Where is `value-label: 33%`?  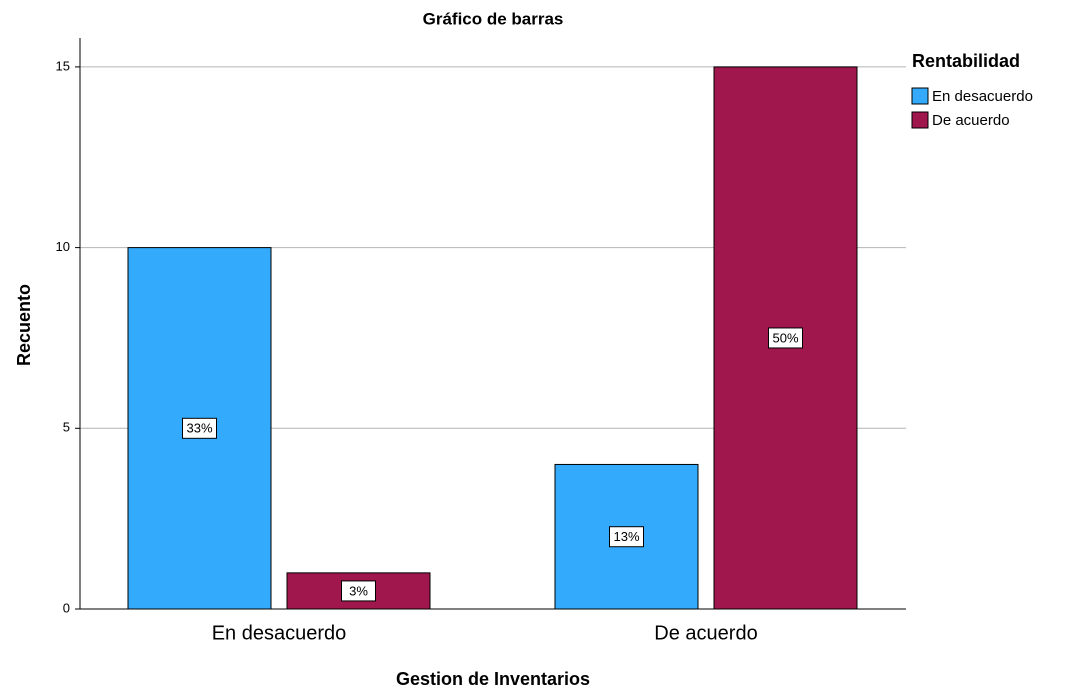 value-label: 33% is located at coordinates (199, 428).